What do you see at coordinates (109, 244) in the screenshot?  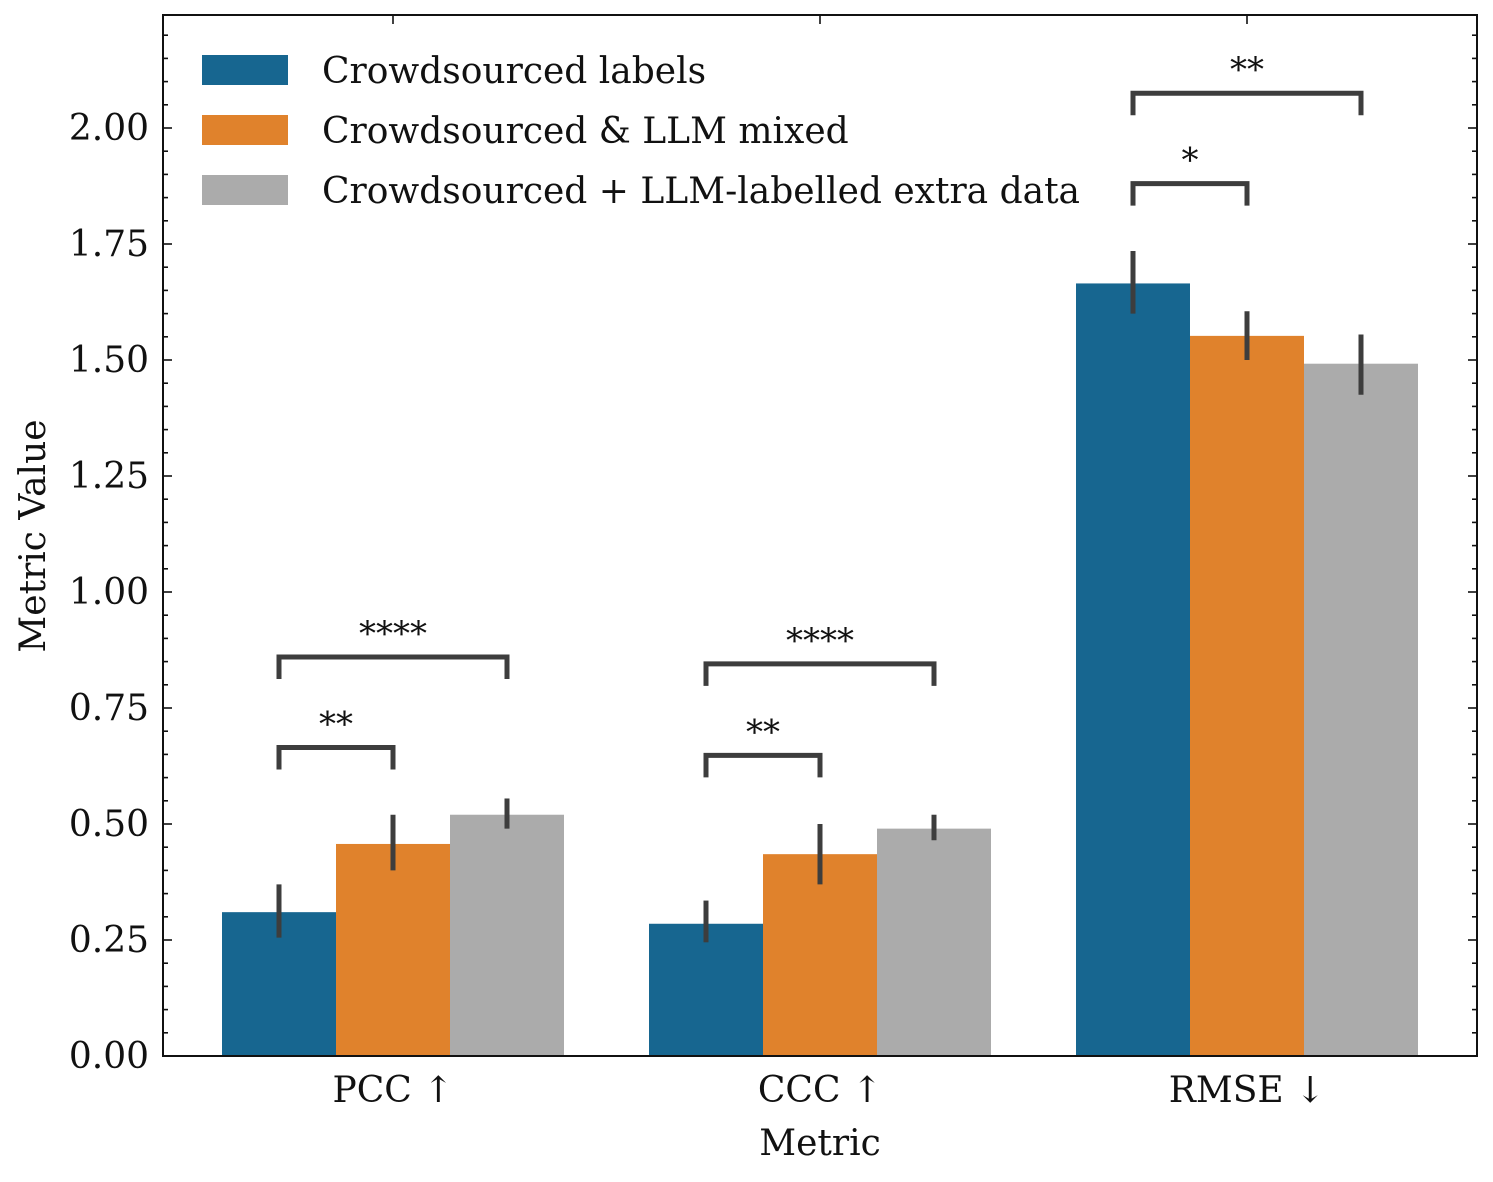 I see `y-tick-label-7: 1.75` at bounding box center [109, 244].